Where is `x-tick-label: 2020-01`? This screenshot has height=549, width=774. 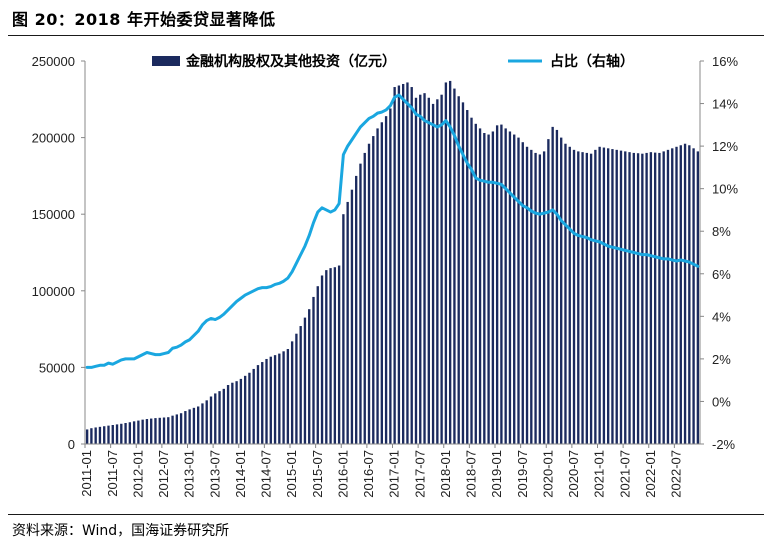
x-tick-label: 2020-01 is located at coordinates (547, 474).